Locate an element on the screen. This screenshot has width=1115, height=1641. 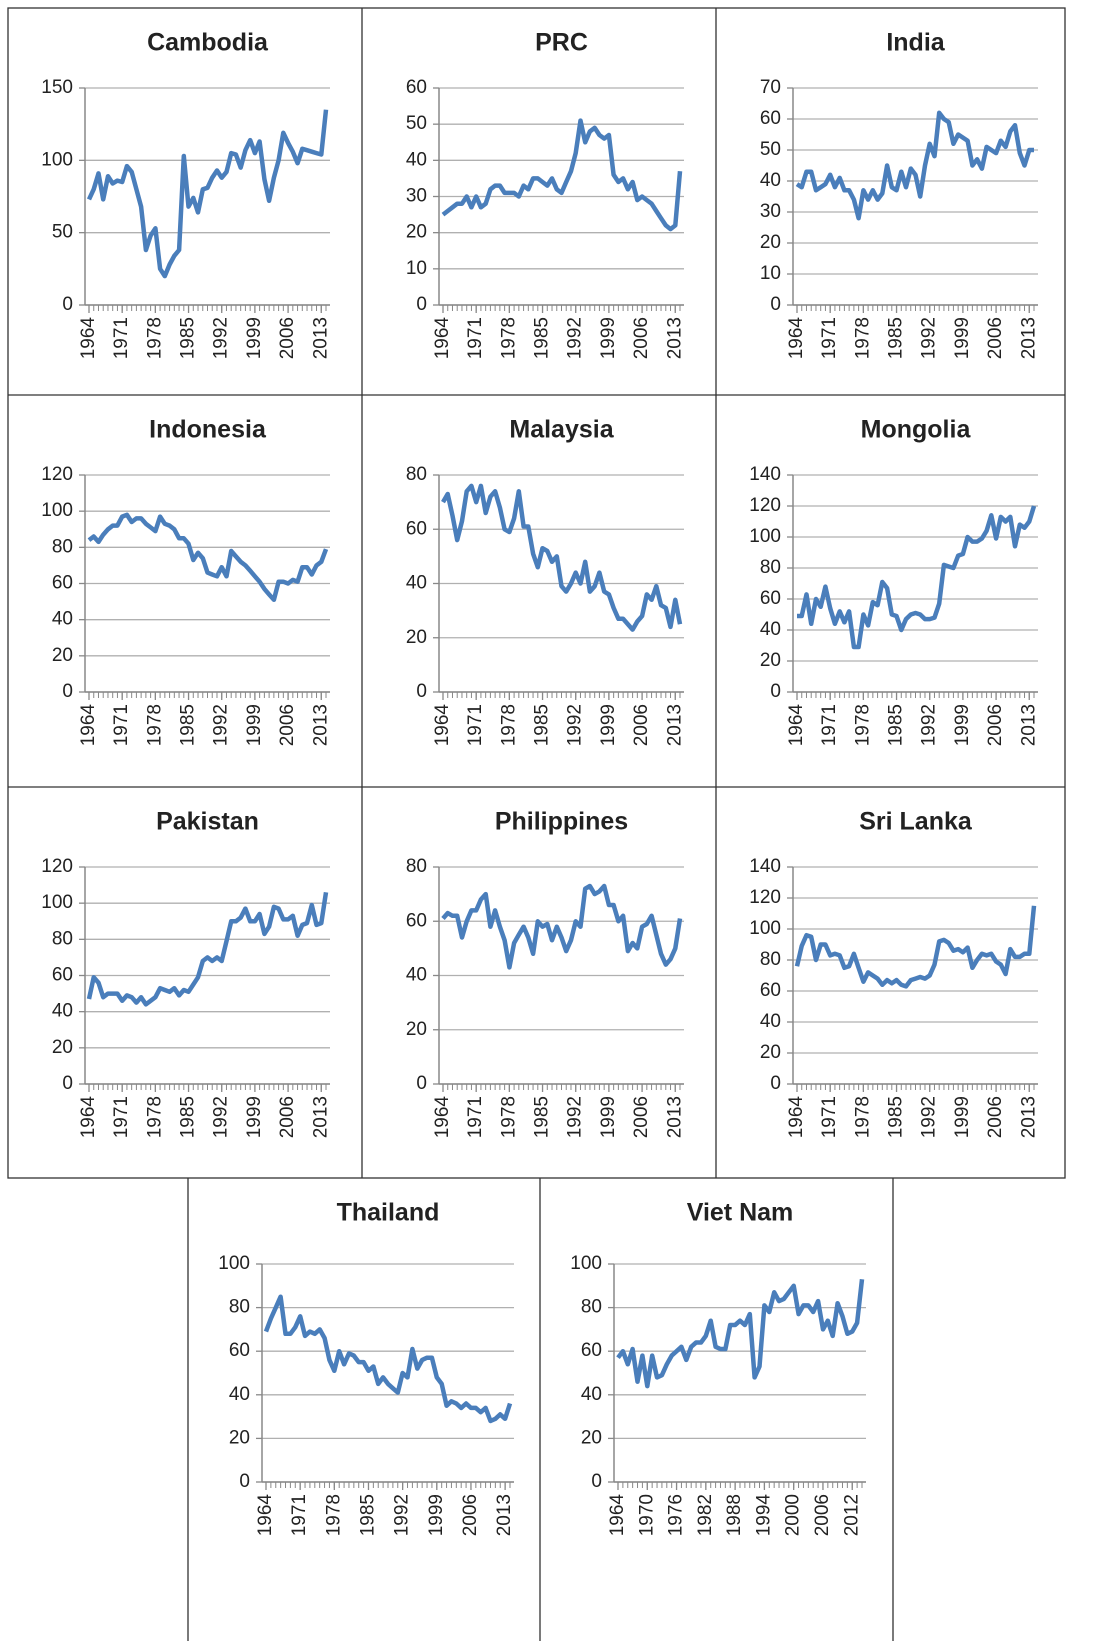
x-tick-label: 1970 is located at coordinates (646, 1515).